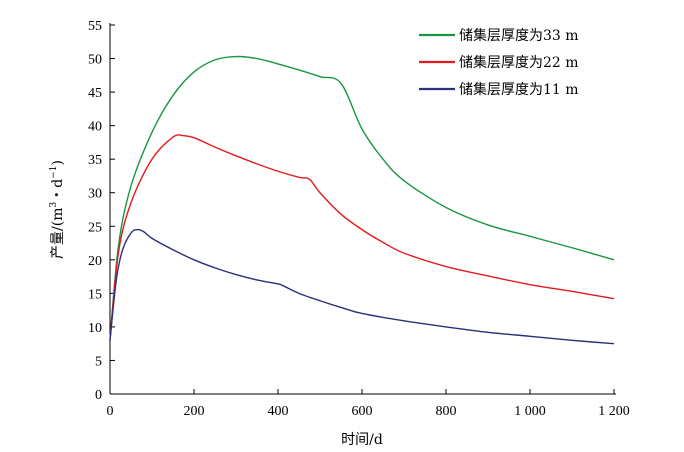 The height and width of the screenshot is (452, 684). Describe the element at coordinates (58, 232) in the screenshot. I see `y-axis-title-main: 产量/(m` at that location.